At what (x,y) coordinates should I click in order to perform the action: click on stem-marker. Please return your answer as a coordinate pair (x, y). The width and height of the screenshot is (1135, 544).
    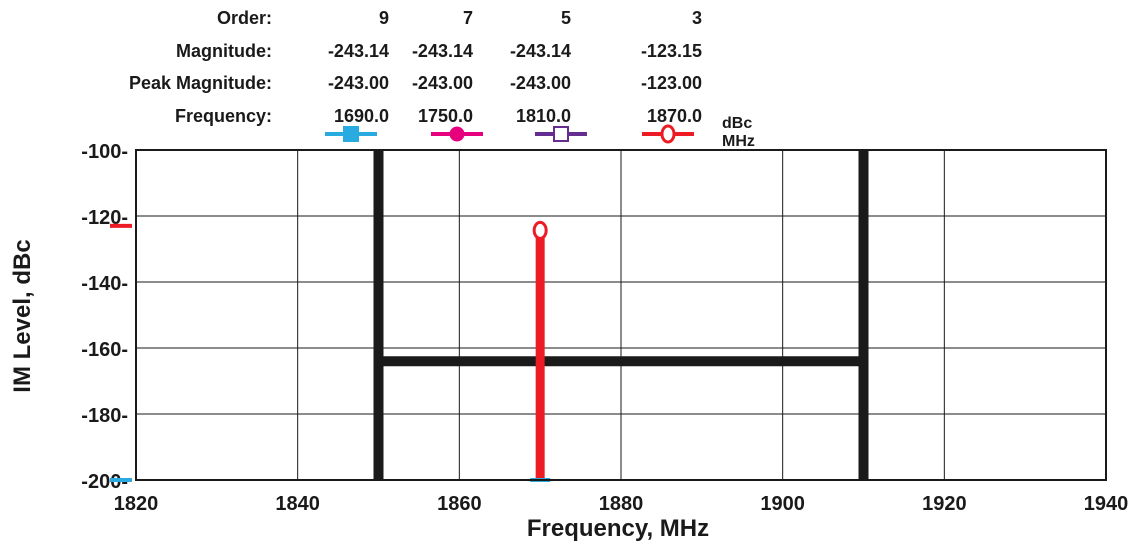
    Looking at the image, I should click on (540, 230).